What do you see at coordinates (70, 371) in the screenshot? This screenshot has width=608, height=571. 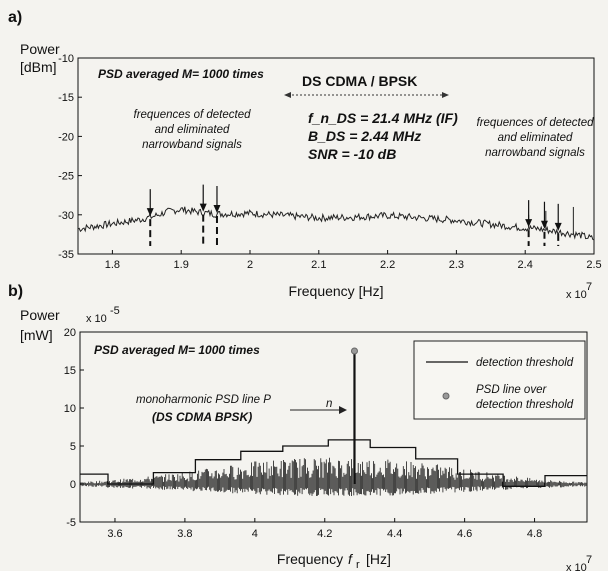 I see `panel-b-ytick-label: 15` at bounding box center [70, 371].